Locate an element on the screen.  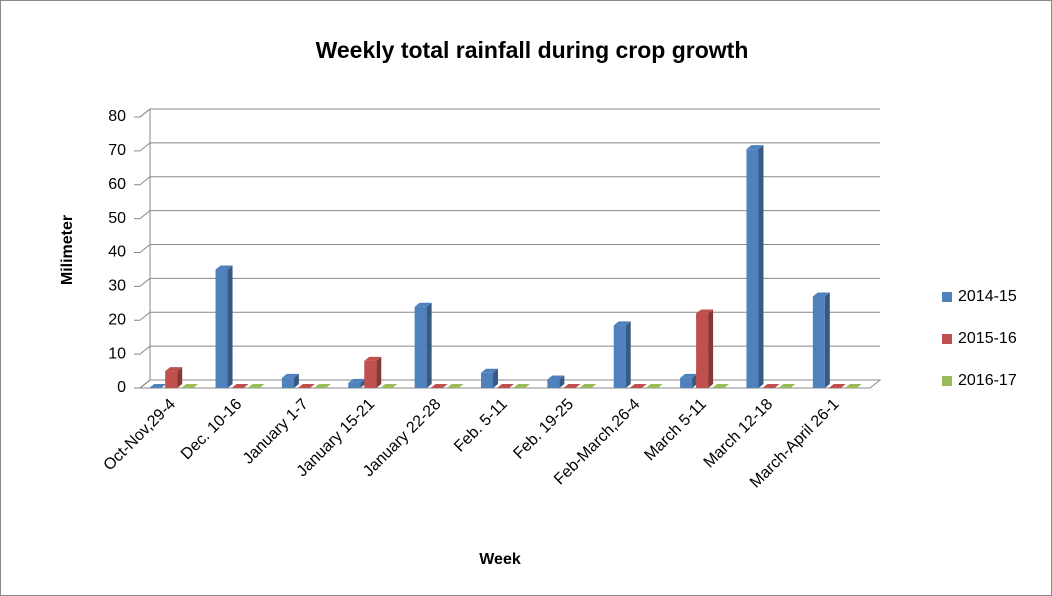
y-axis-title: Milimeter is located at coordinates (67, 250).